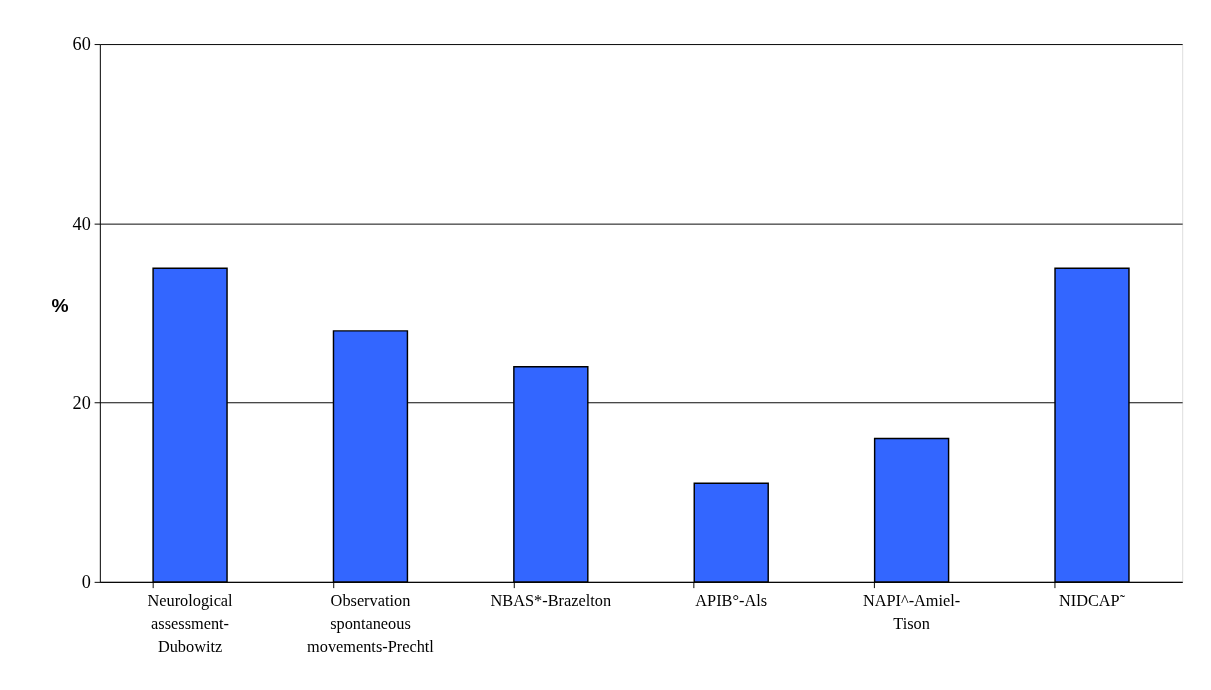  What do you see at coordinates (1092, 601) in the screenshot?
I see `x-tick-label: NIDCAP˜` at bounding box center [1092, 601].